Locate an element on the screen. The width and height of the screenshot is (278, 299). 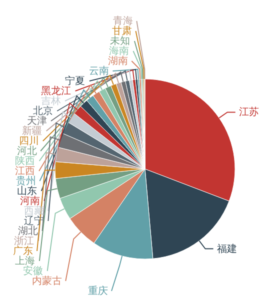
slice-label: 浙江 is located at coordinates (24, 241).